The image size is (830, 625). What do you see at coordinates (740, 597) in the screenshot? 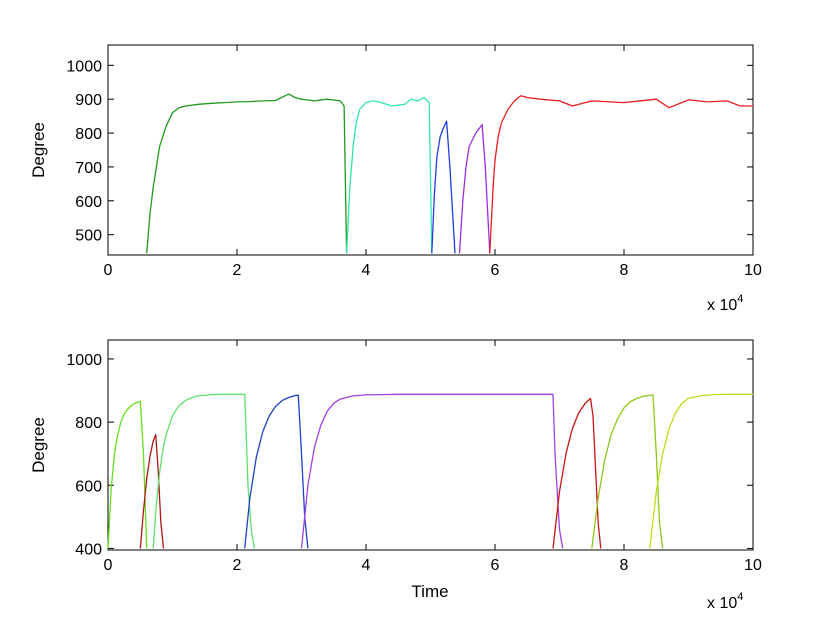
I see `bottom-x-multiplier-exponent: 4` at bounding box center [740, 597].